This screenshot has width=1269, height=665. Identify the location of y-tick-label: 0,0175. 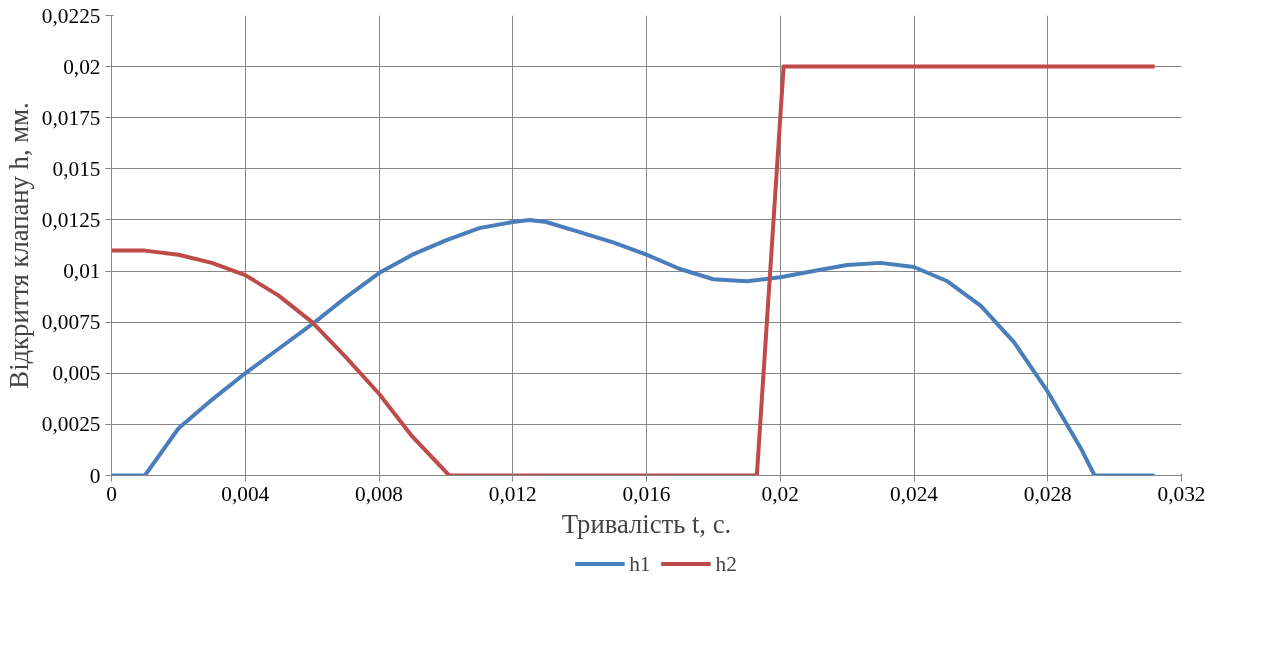
(71, 117).